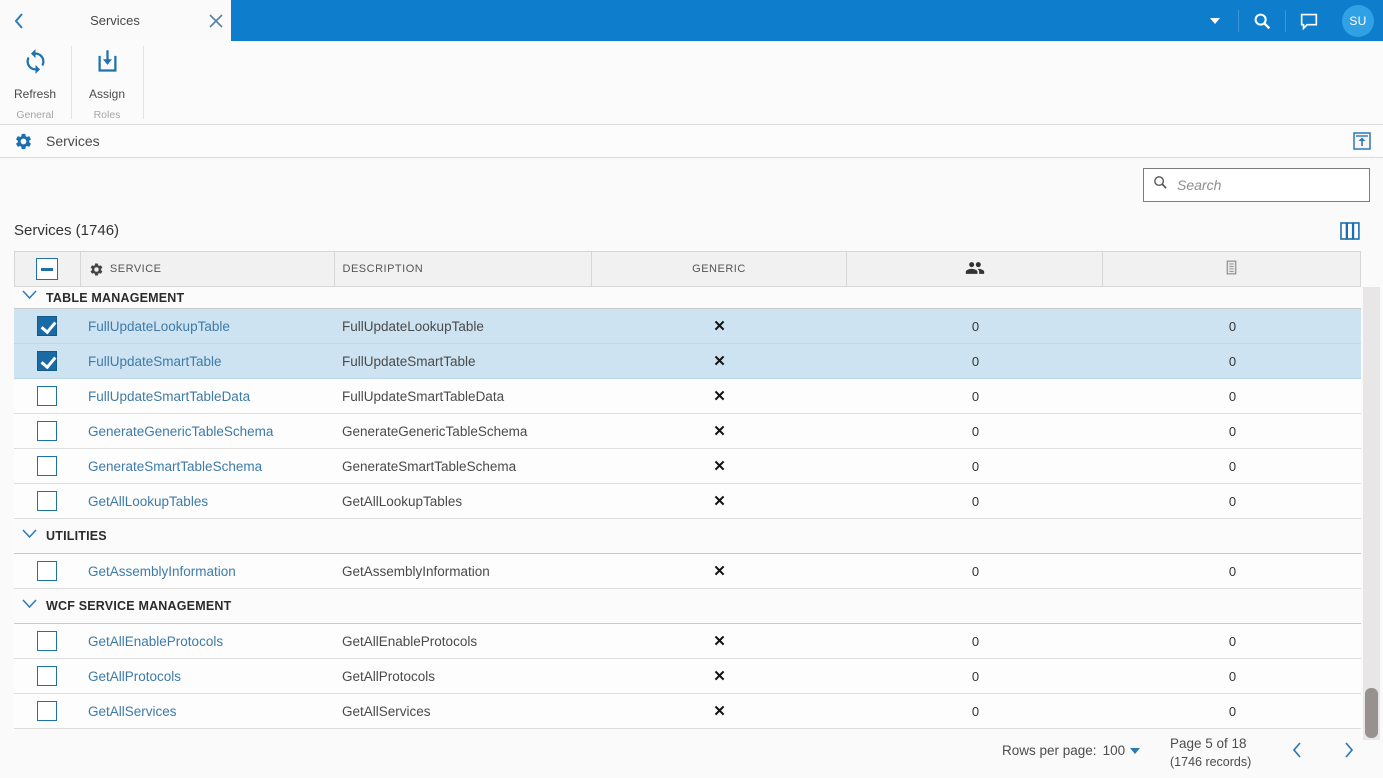 The width and height of the screenshot is (1383, 778). What do you see at coordinates (1349, 751) in the screenshot?
I see `next-page-icon` at bounding box center [1349, 751].